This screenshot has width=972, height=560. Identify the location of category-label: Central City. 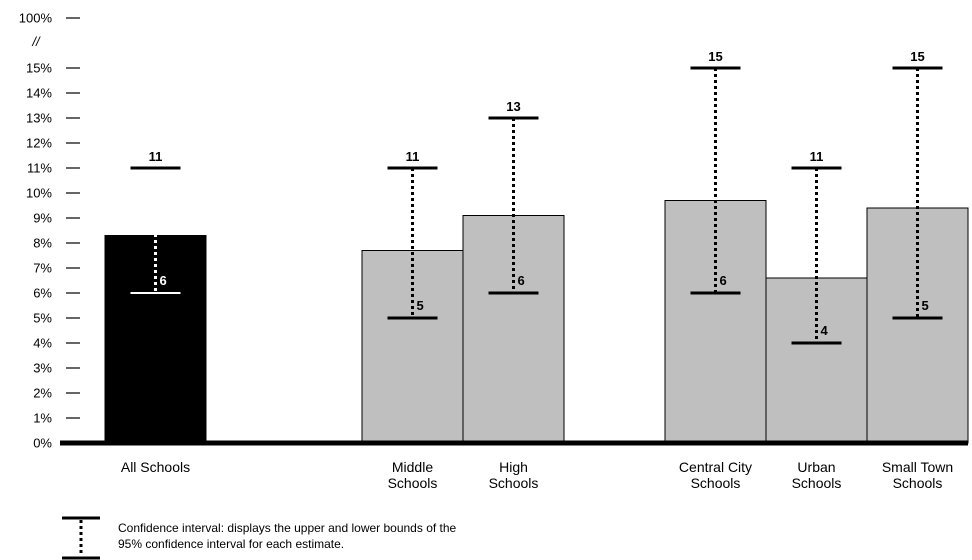
(715, 467).